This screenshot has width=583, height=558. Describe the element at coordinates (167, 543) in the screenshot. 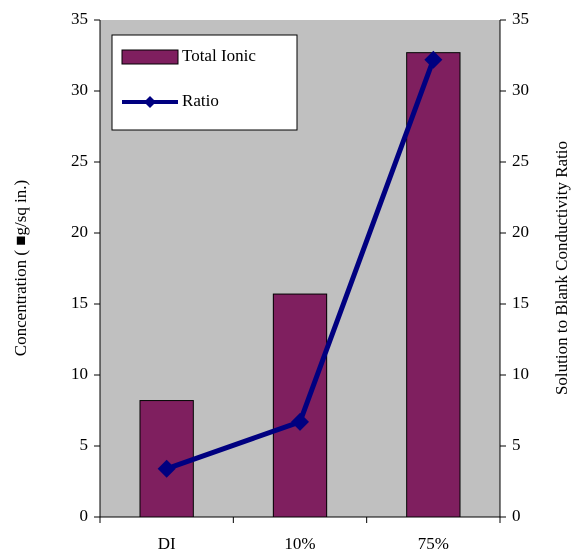

I see `x-tick-label: DI` at that location.